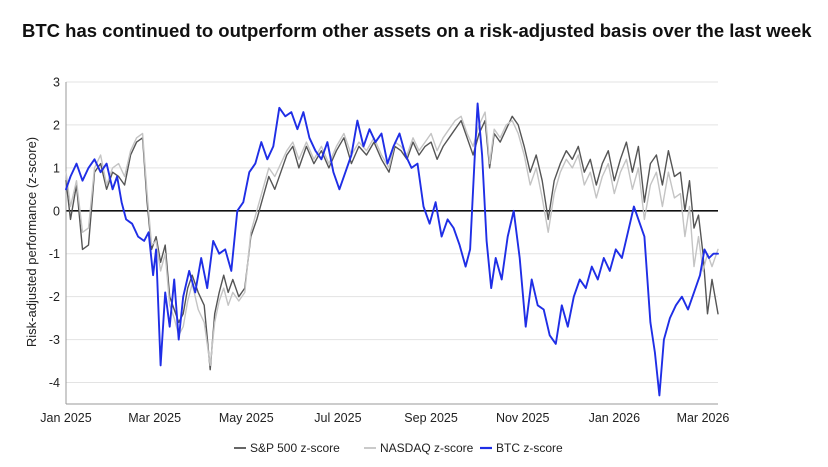 The width and height of the screenshot is (828, 467). I want to click on legend: S&P 500 z-score NASDAQ z-score BTC z-score, so click(398, 448).